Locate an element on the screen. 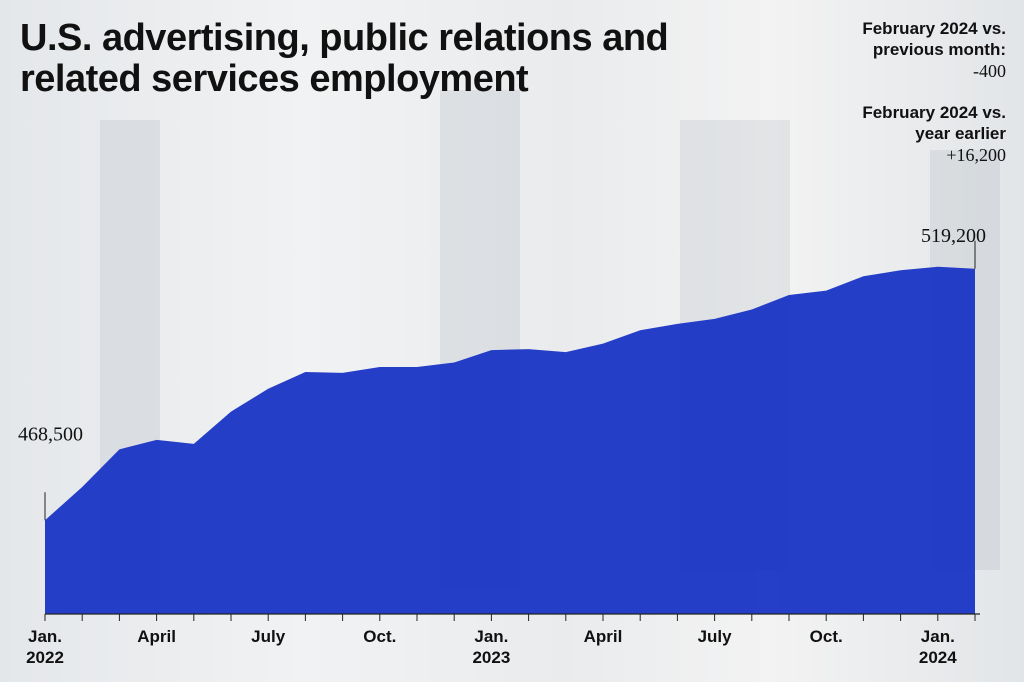 The width and height of the screenshot is (1024, 682). annotation-value: -400 is located at coordinates (989, 71).